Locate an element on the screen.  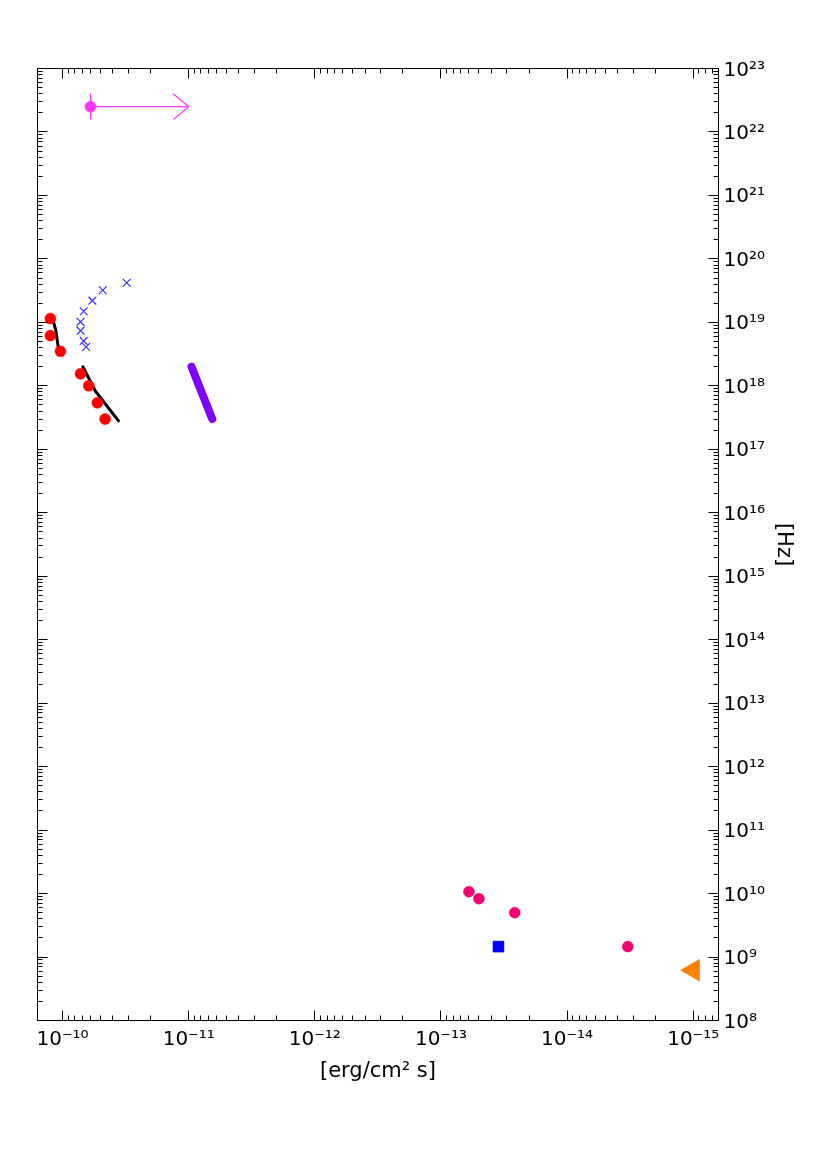
y-tick-label: 10¹² is located at coordinates (744, 766).